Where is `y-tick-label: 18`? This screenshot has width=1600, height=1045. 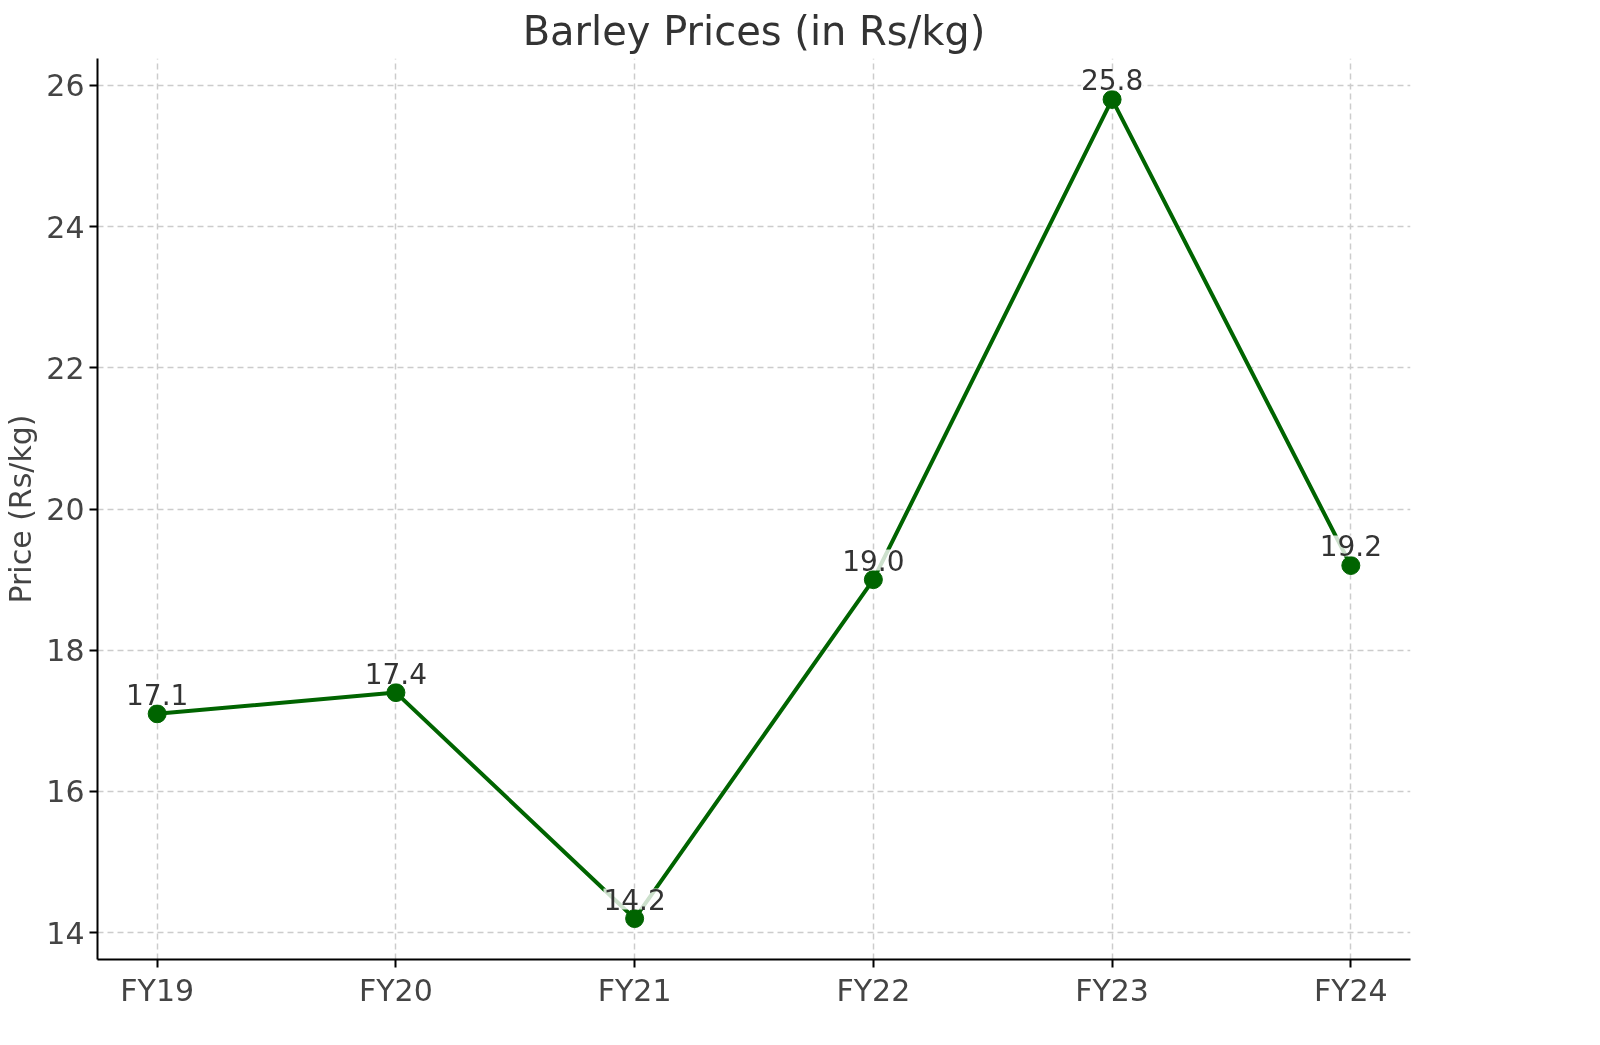
y-tick-label: 18 is located at coordinates (65, 651).